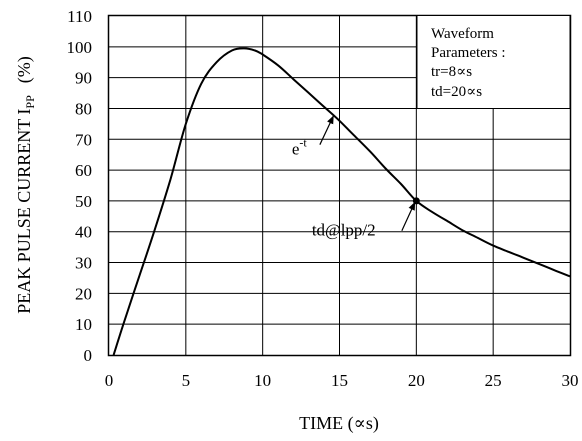 This screenshot has height=441, width=582. What do you see at coordinates (493, 380) in the screenshot?
I see `x-tick-label: 25` at bounding box center [493, 380].